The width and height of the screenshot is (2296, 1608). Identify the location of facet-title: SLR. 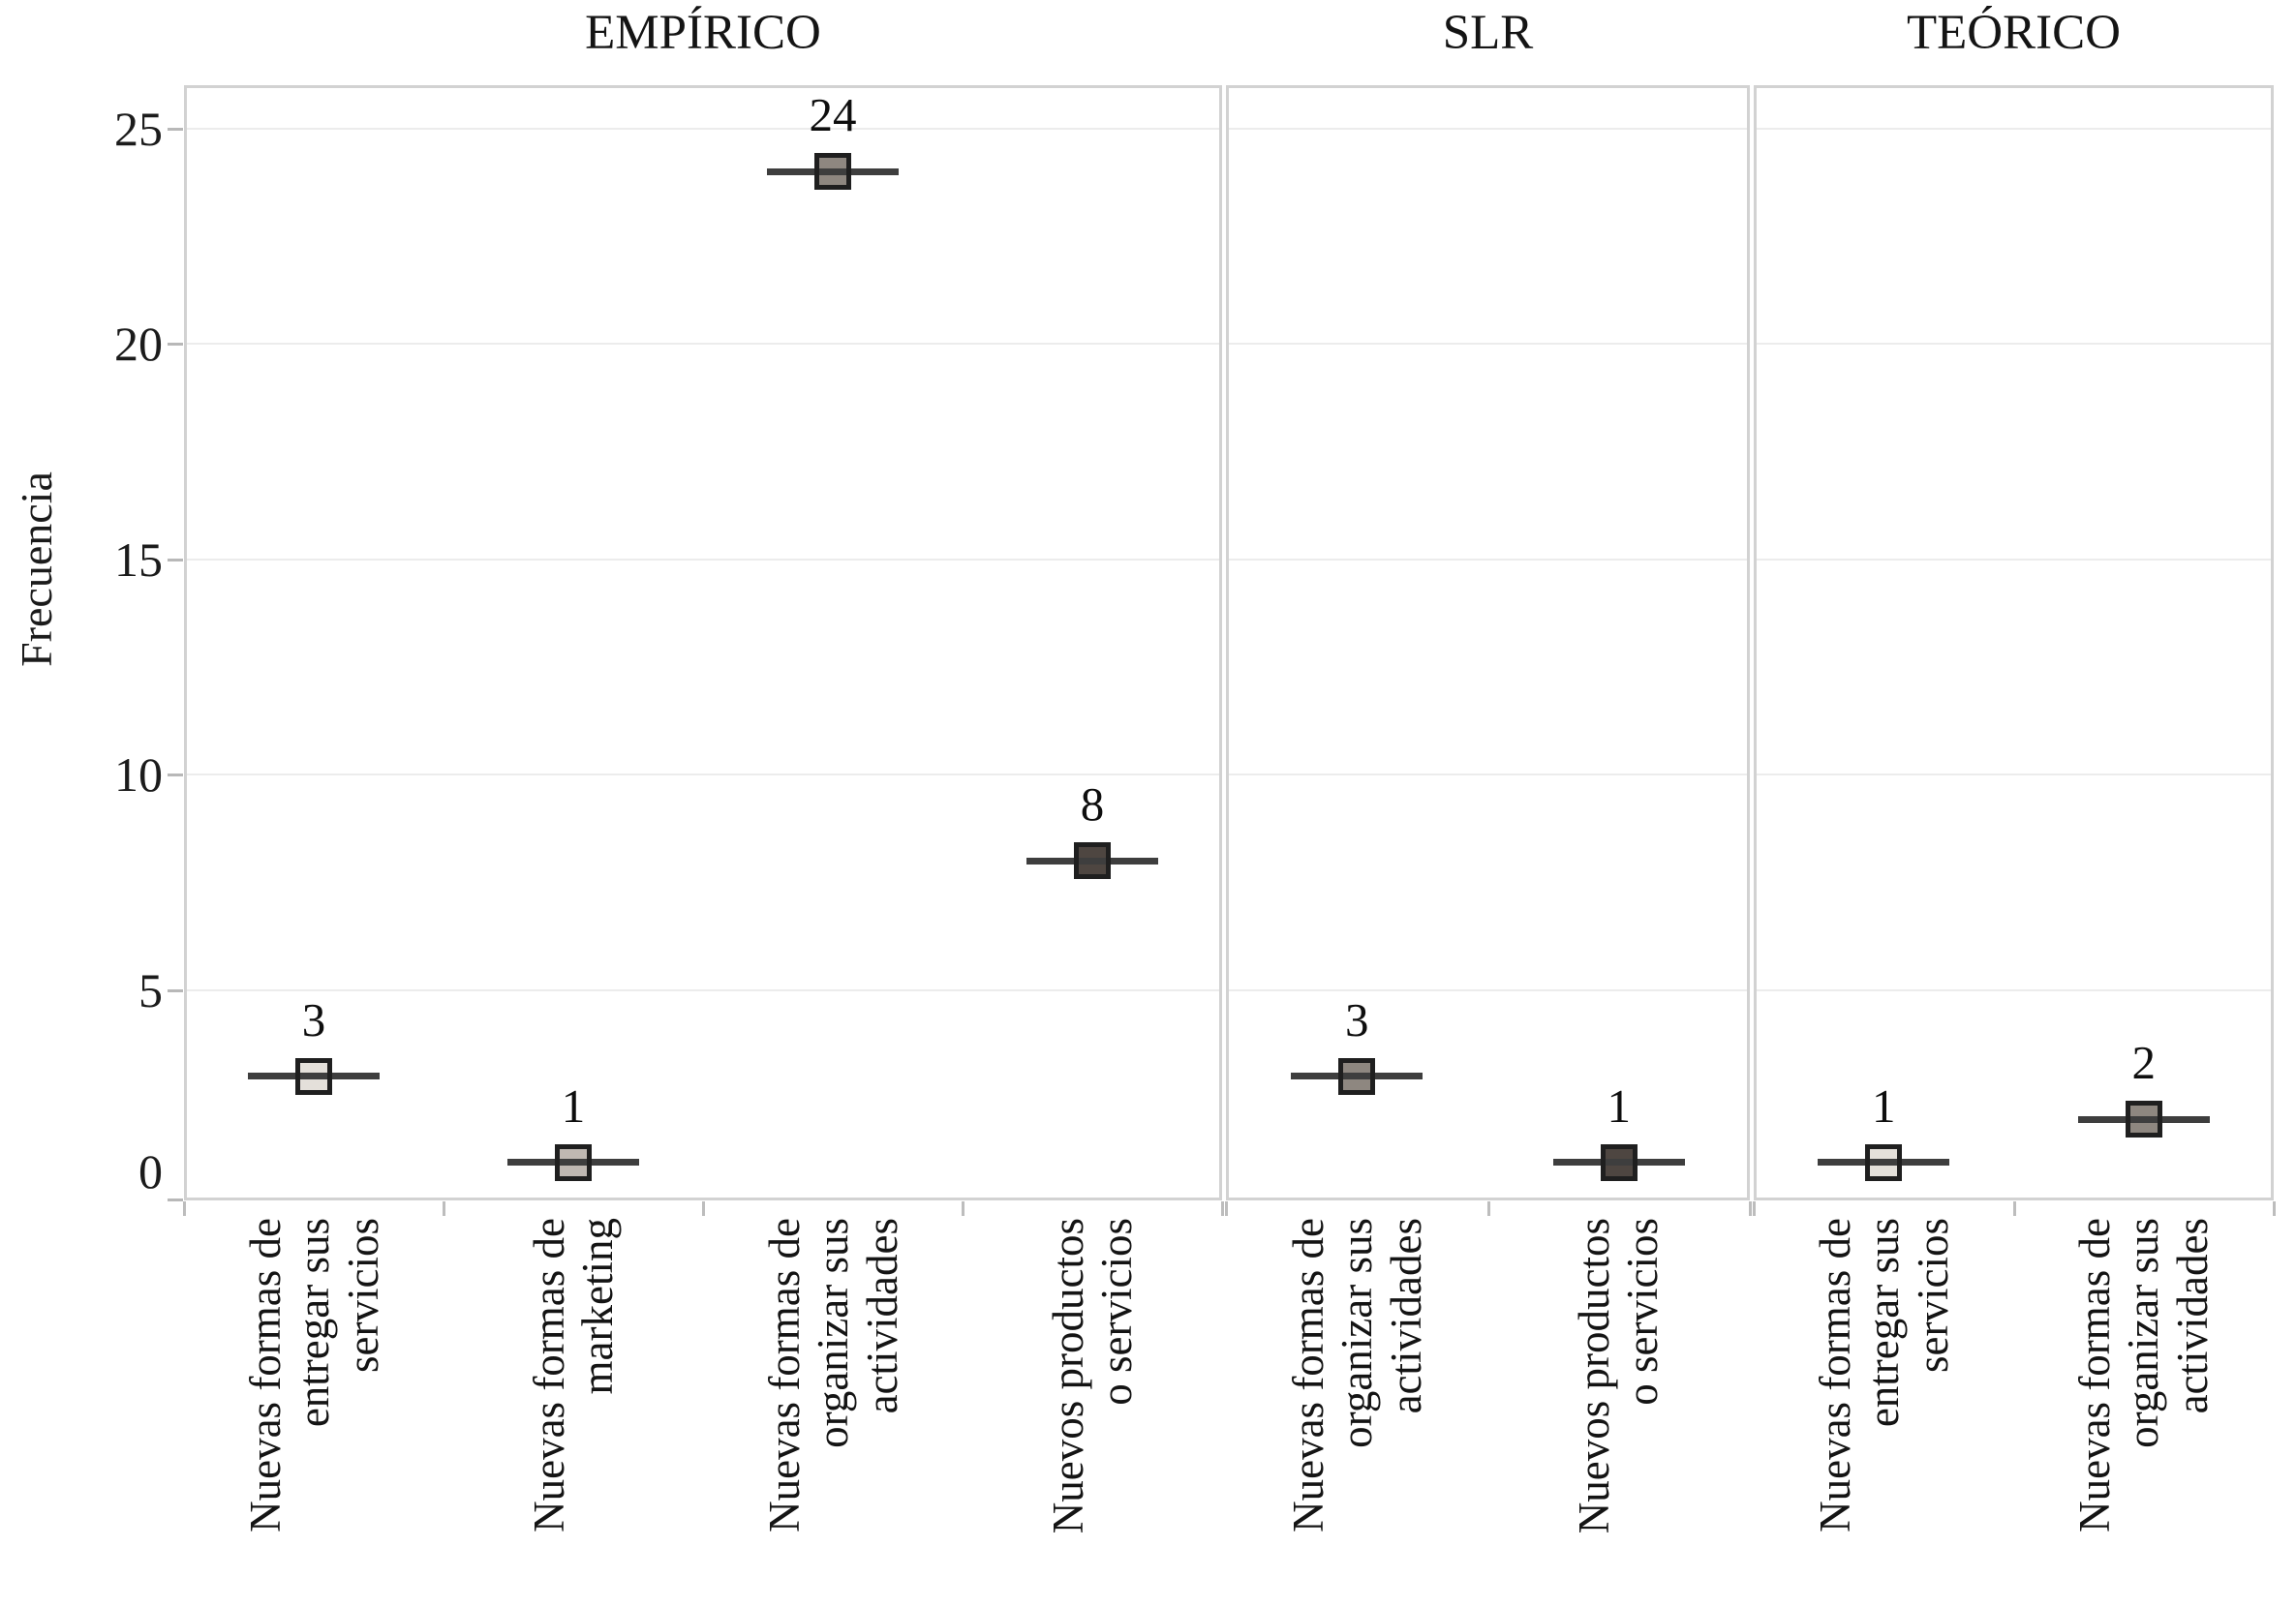
(1488, 33).